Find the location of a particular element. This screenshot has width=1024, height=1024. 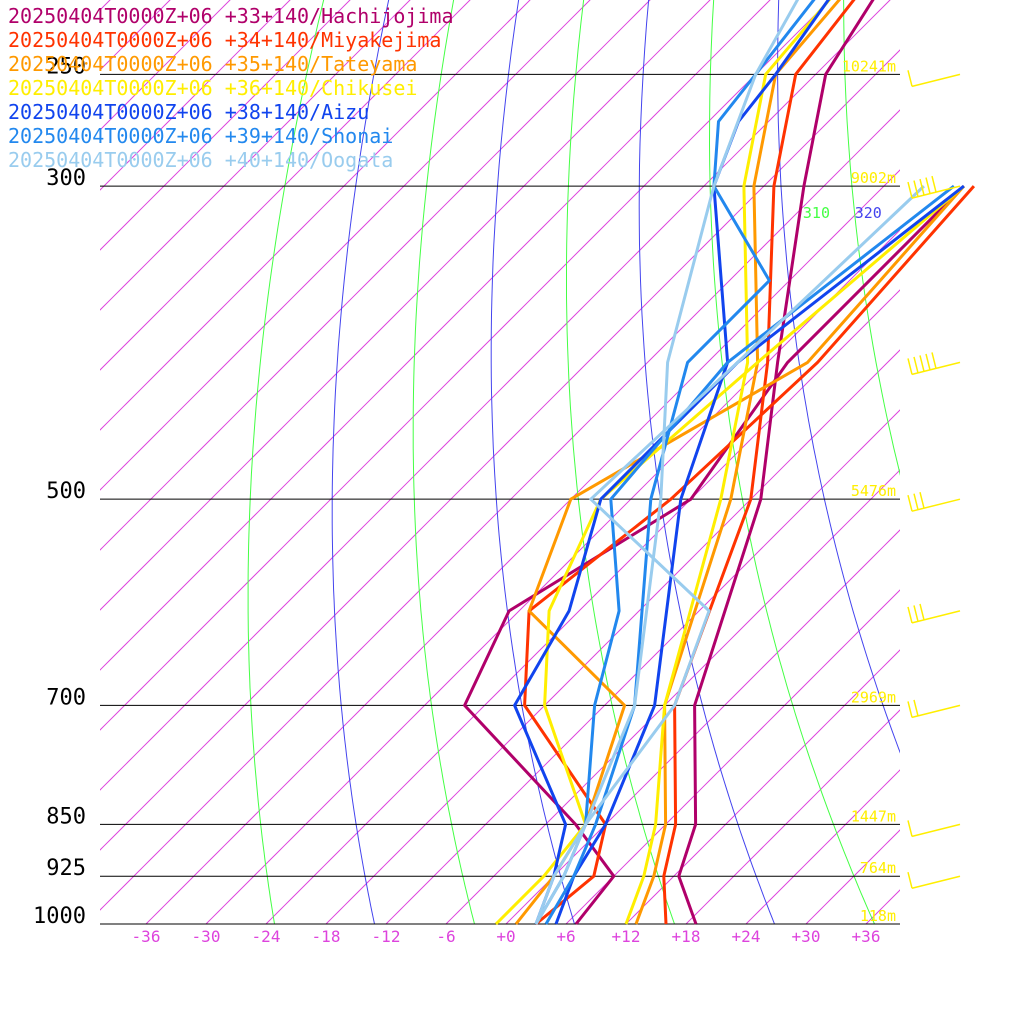

x-tick-label: +6 is located at coordinates (565, 936).